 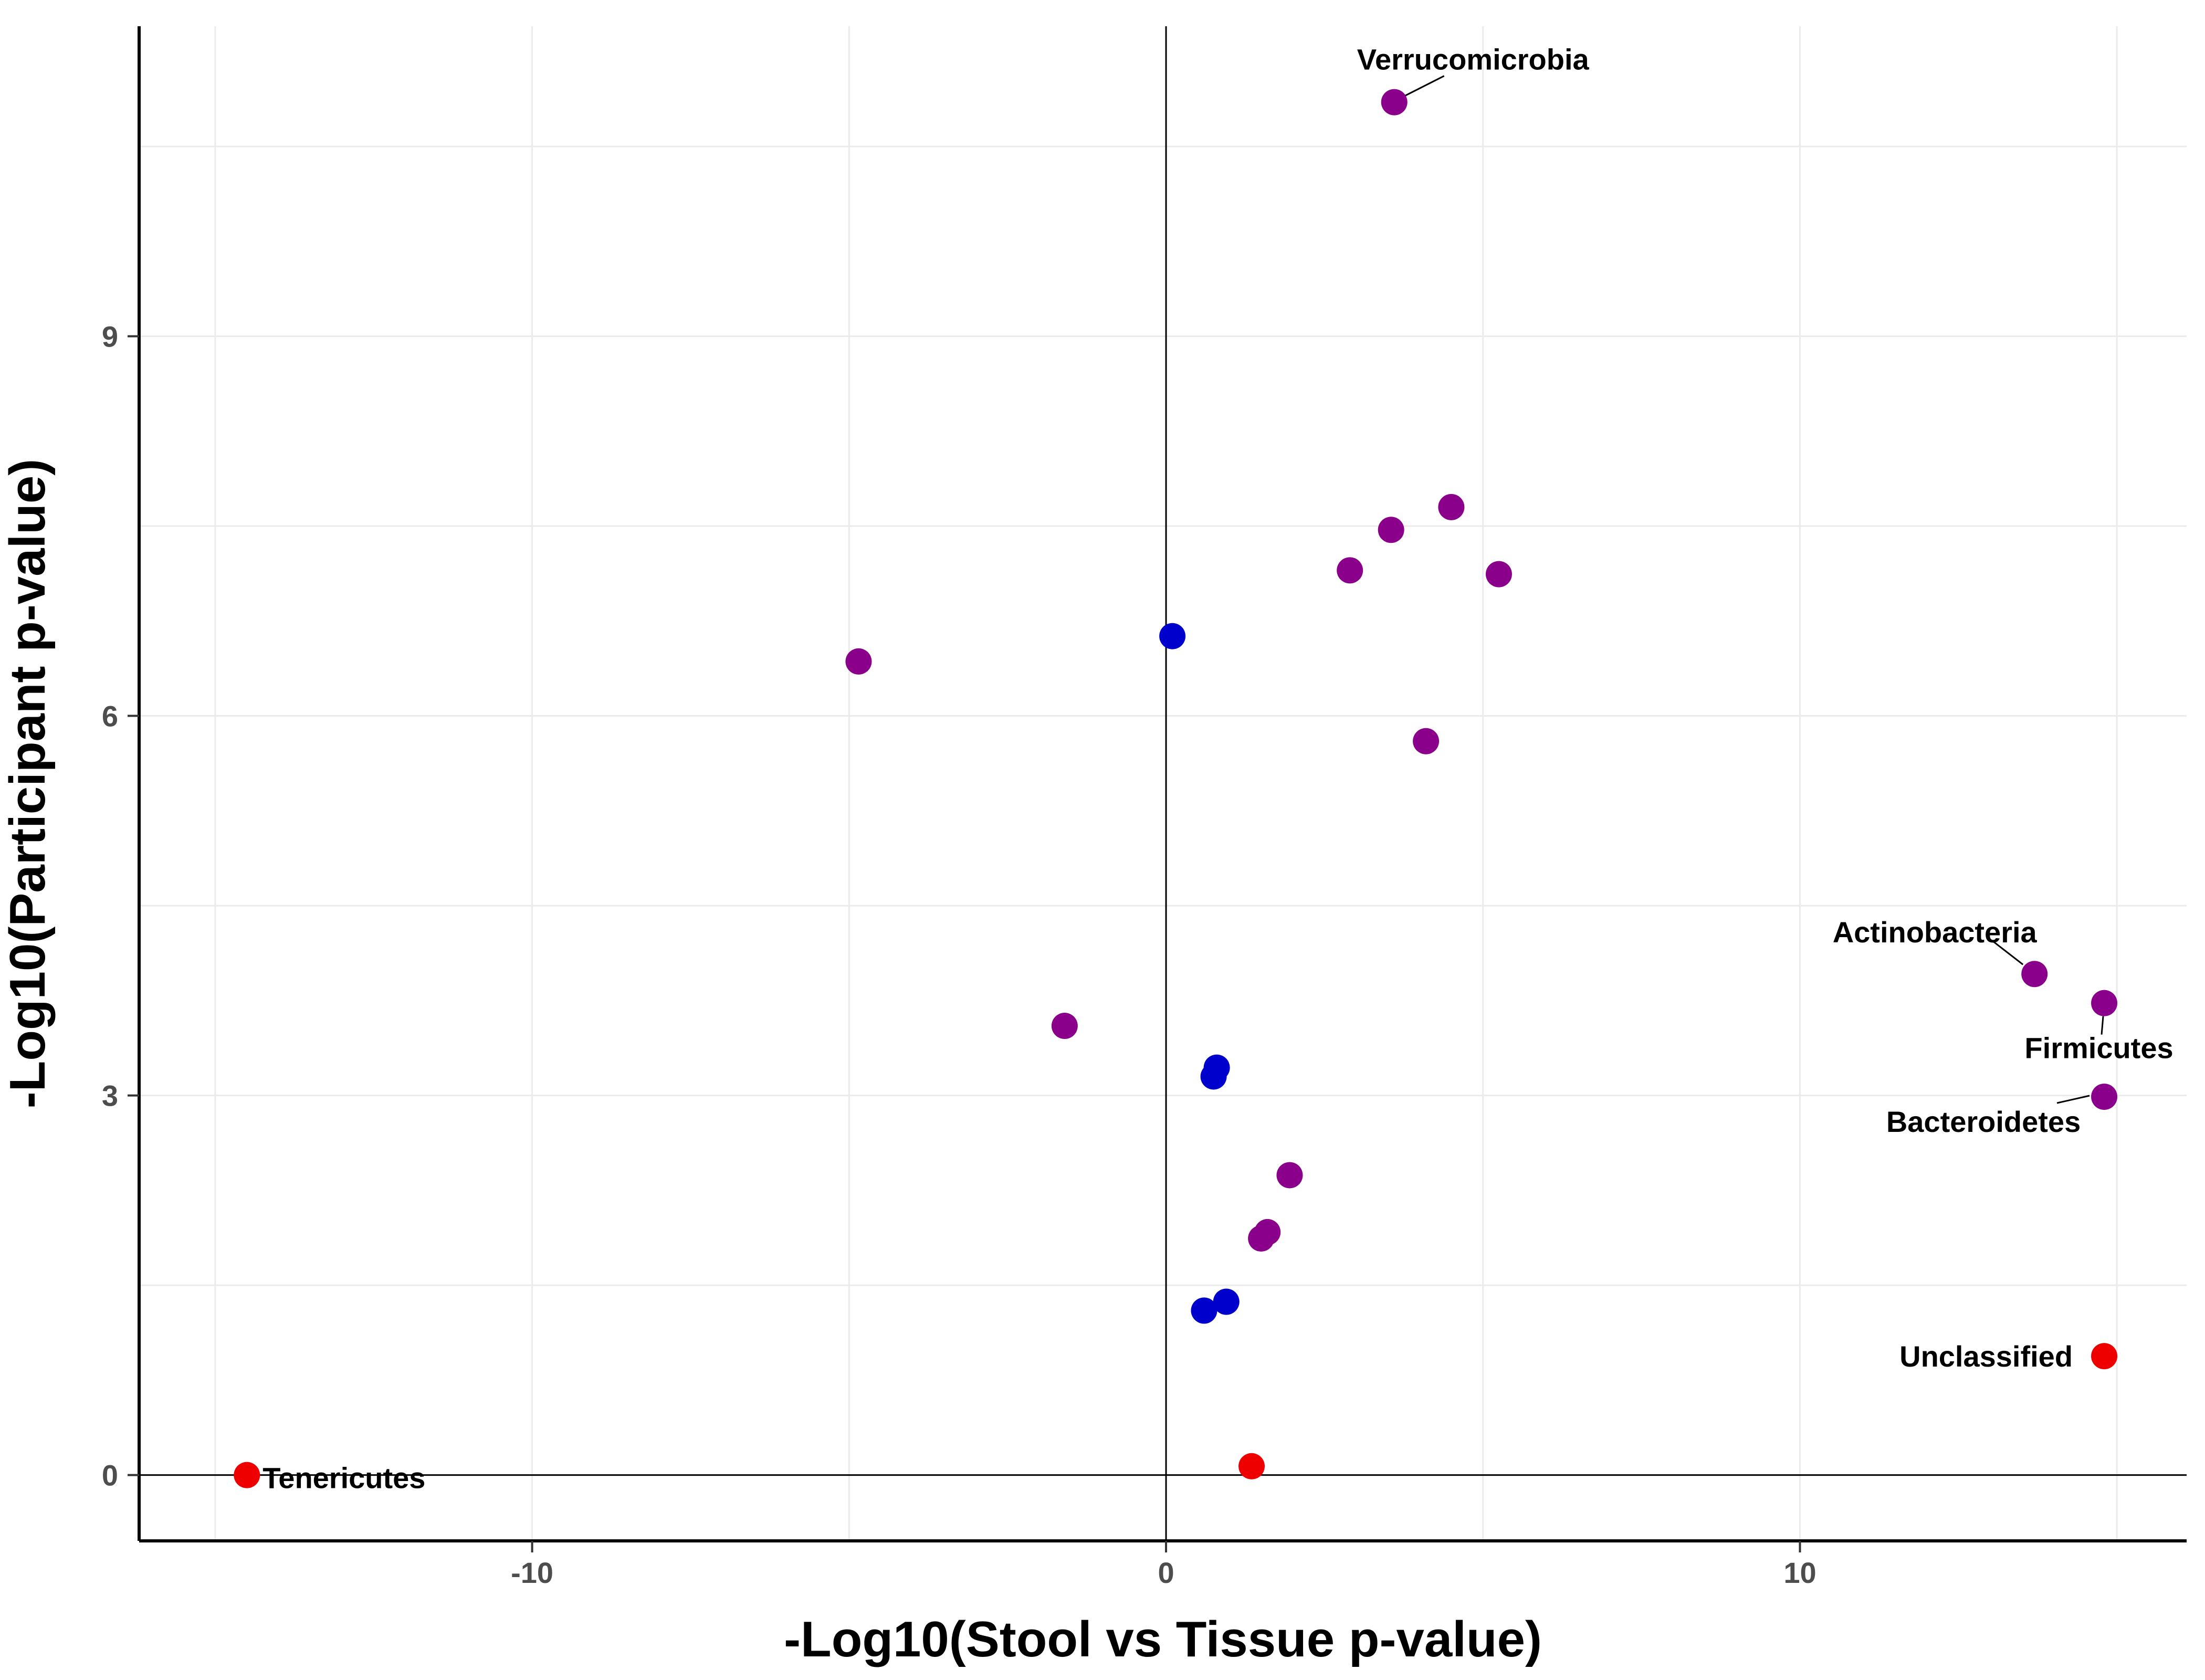 I want to click on y-axis-title: -Log10(Participant p-value), so click(x=28, y=784).